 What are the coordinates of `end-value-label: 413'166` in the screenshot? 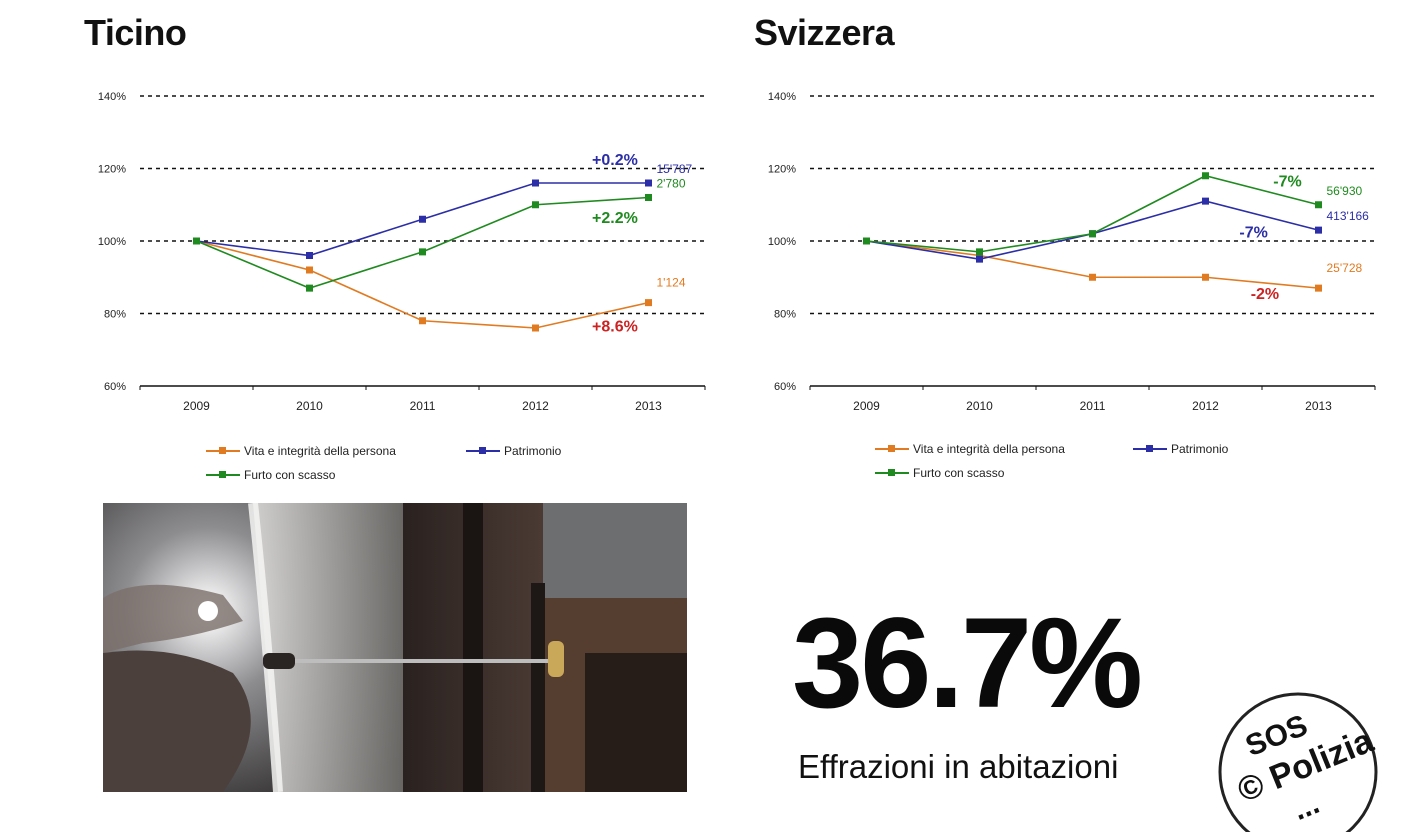 It's located at (1348, 216).